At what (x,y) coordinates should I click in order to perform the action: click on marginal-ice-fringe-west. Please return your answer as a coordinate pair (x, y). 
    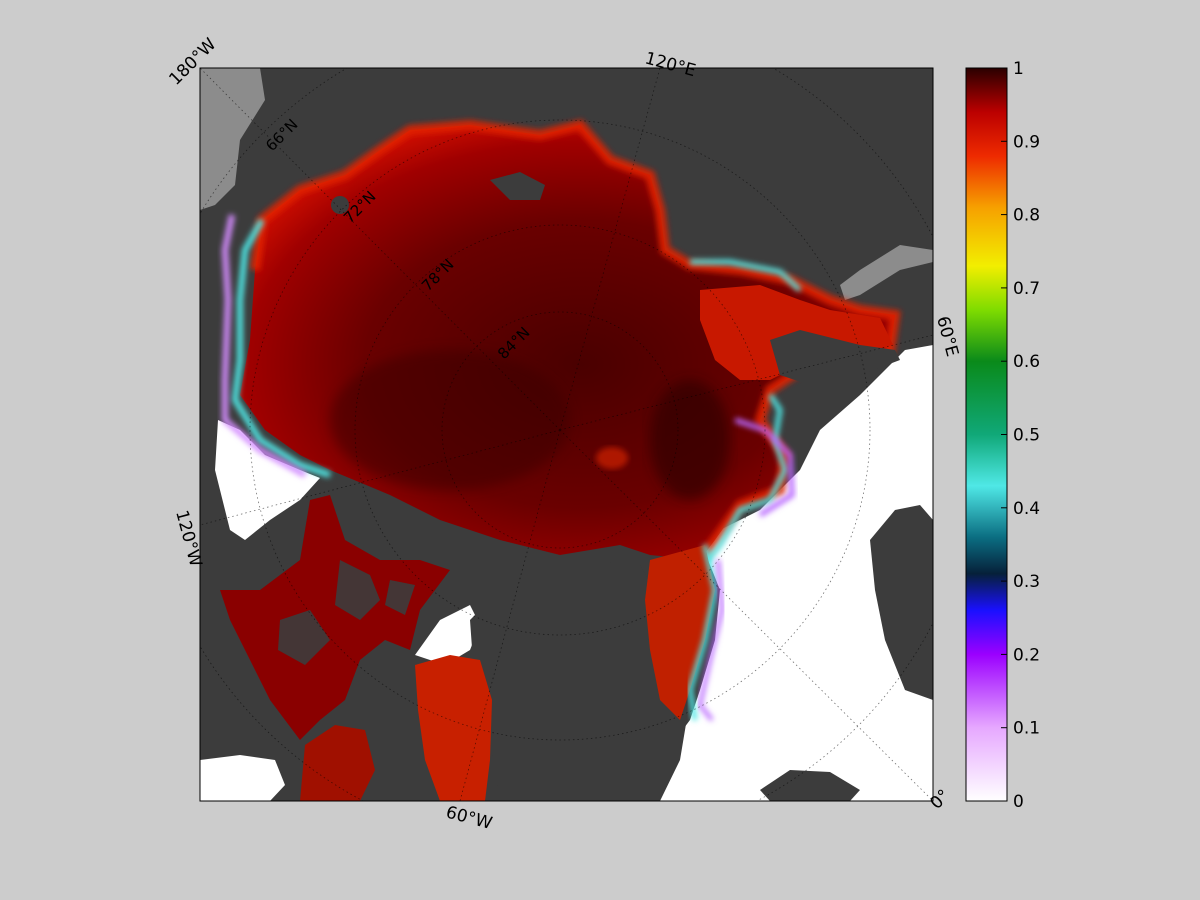
    Looking at the image, I should click on (281, 348).